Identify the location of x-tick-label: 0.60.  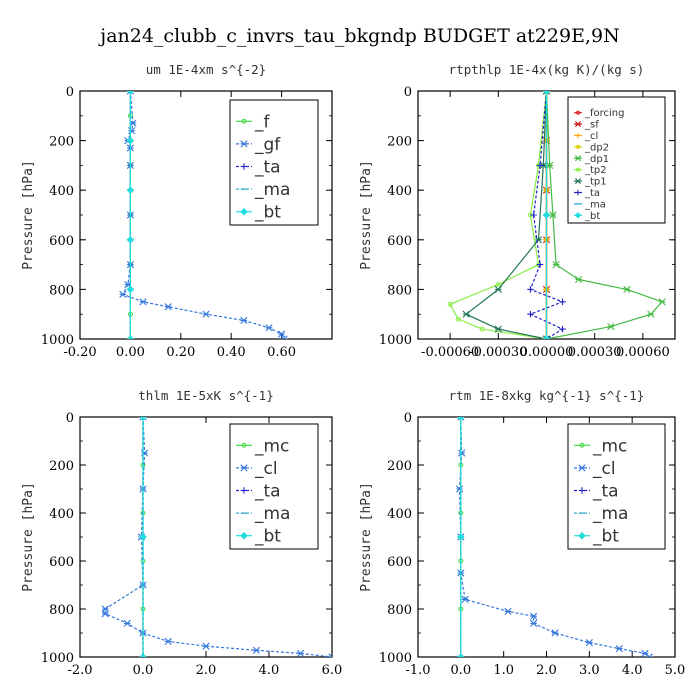
(281, 352).